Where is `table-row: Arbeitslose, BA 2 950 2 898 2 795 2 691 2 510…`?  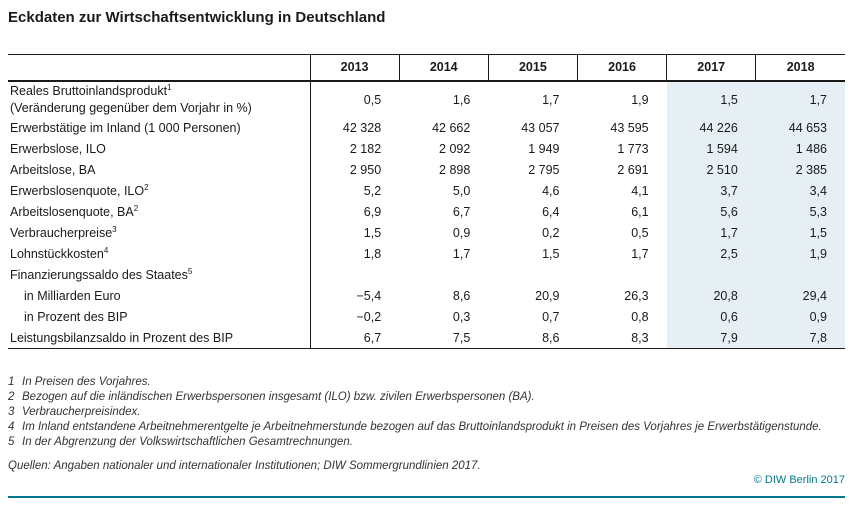 table-row: Arbeitslose, BA 2 950 2 898 2 795 2 691 2 510… is located at coordinates (426, 170).